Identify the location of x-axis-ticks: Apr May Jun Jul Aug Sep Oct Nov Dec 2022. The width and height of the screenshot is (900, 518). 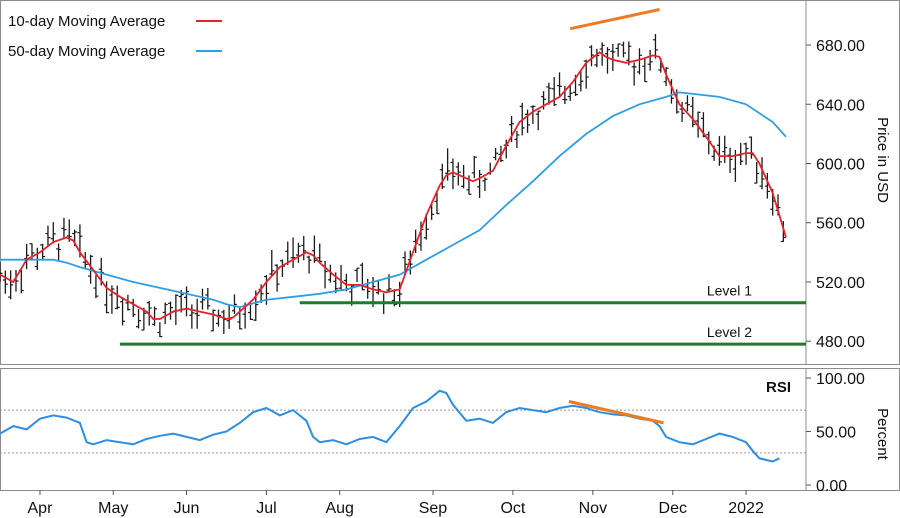
(396, 503).